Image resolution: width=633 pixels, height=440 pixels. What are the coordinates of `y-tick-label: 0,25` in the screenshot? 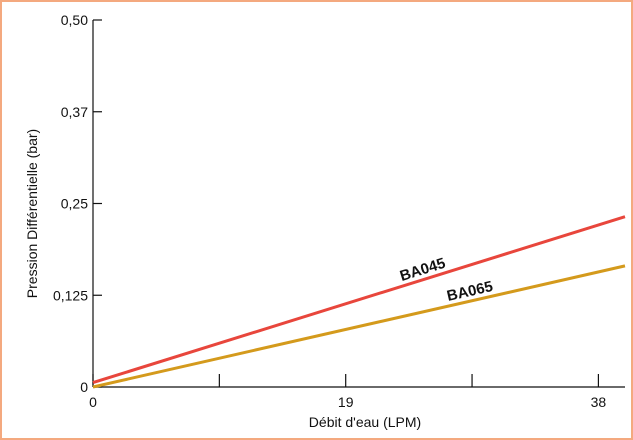 It's located at (74, 204).